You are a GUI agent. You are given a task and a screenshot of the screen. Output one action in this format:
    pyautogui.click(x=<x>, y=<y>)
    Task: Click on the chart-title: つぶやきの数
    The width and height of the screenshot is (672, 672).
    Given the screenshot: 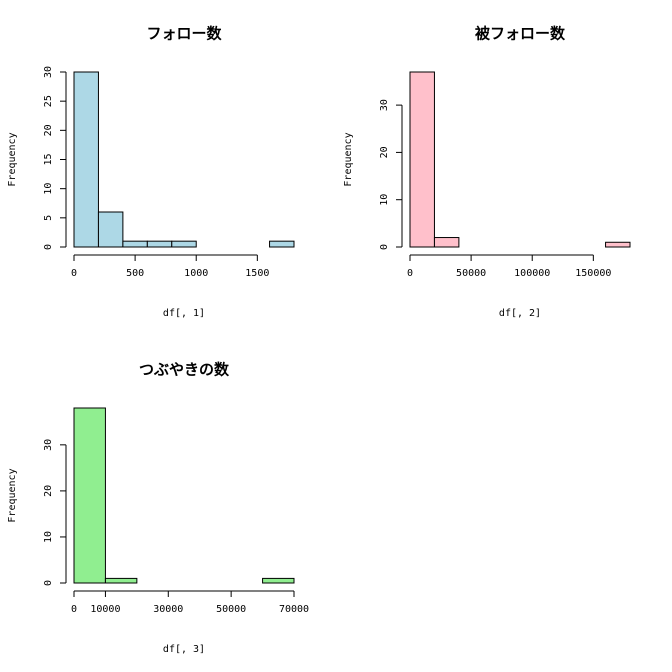 What is the action you would take?
    pyautogui.click(x=184, y=370)
    